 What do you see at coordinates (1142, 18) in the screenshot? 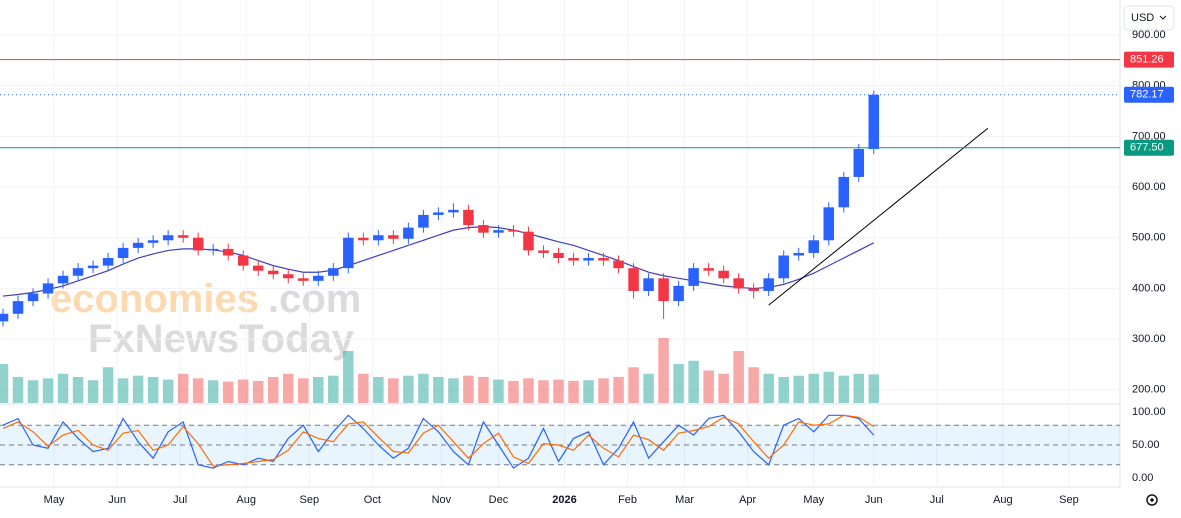
I see `currency-label: USD` at bounding box center [1142, 18].